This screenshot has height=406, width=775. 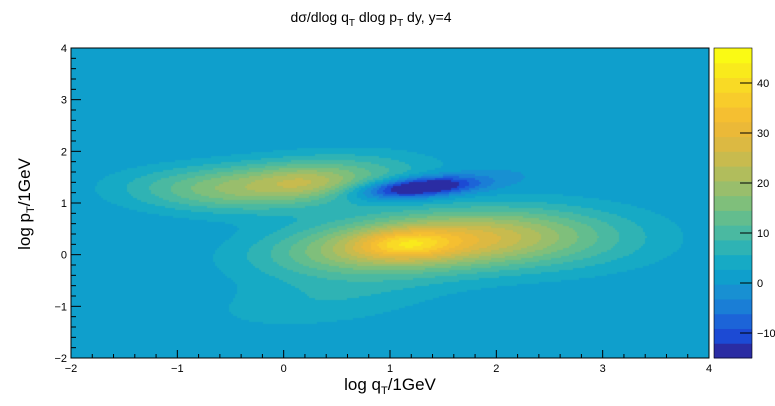 I want to click on x-tick-label: −2, so click(x=71, y=369).